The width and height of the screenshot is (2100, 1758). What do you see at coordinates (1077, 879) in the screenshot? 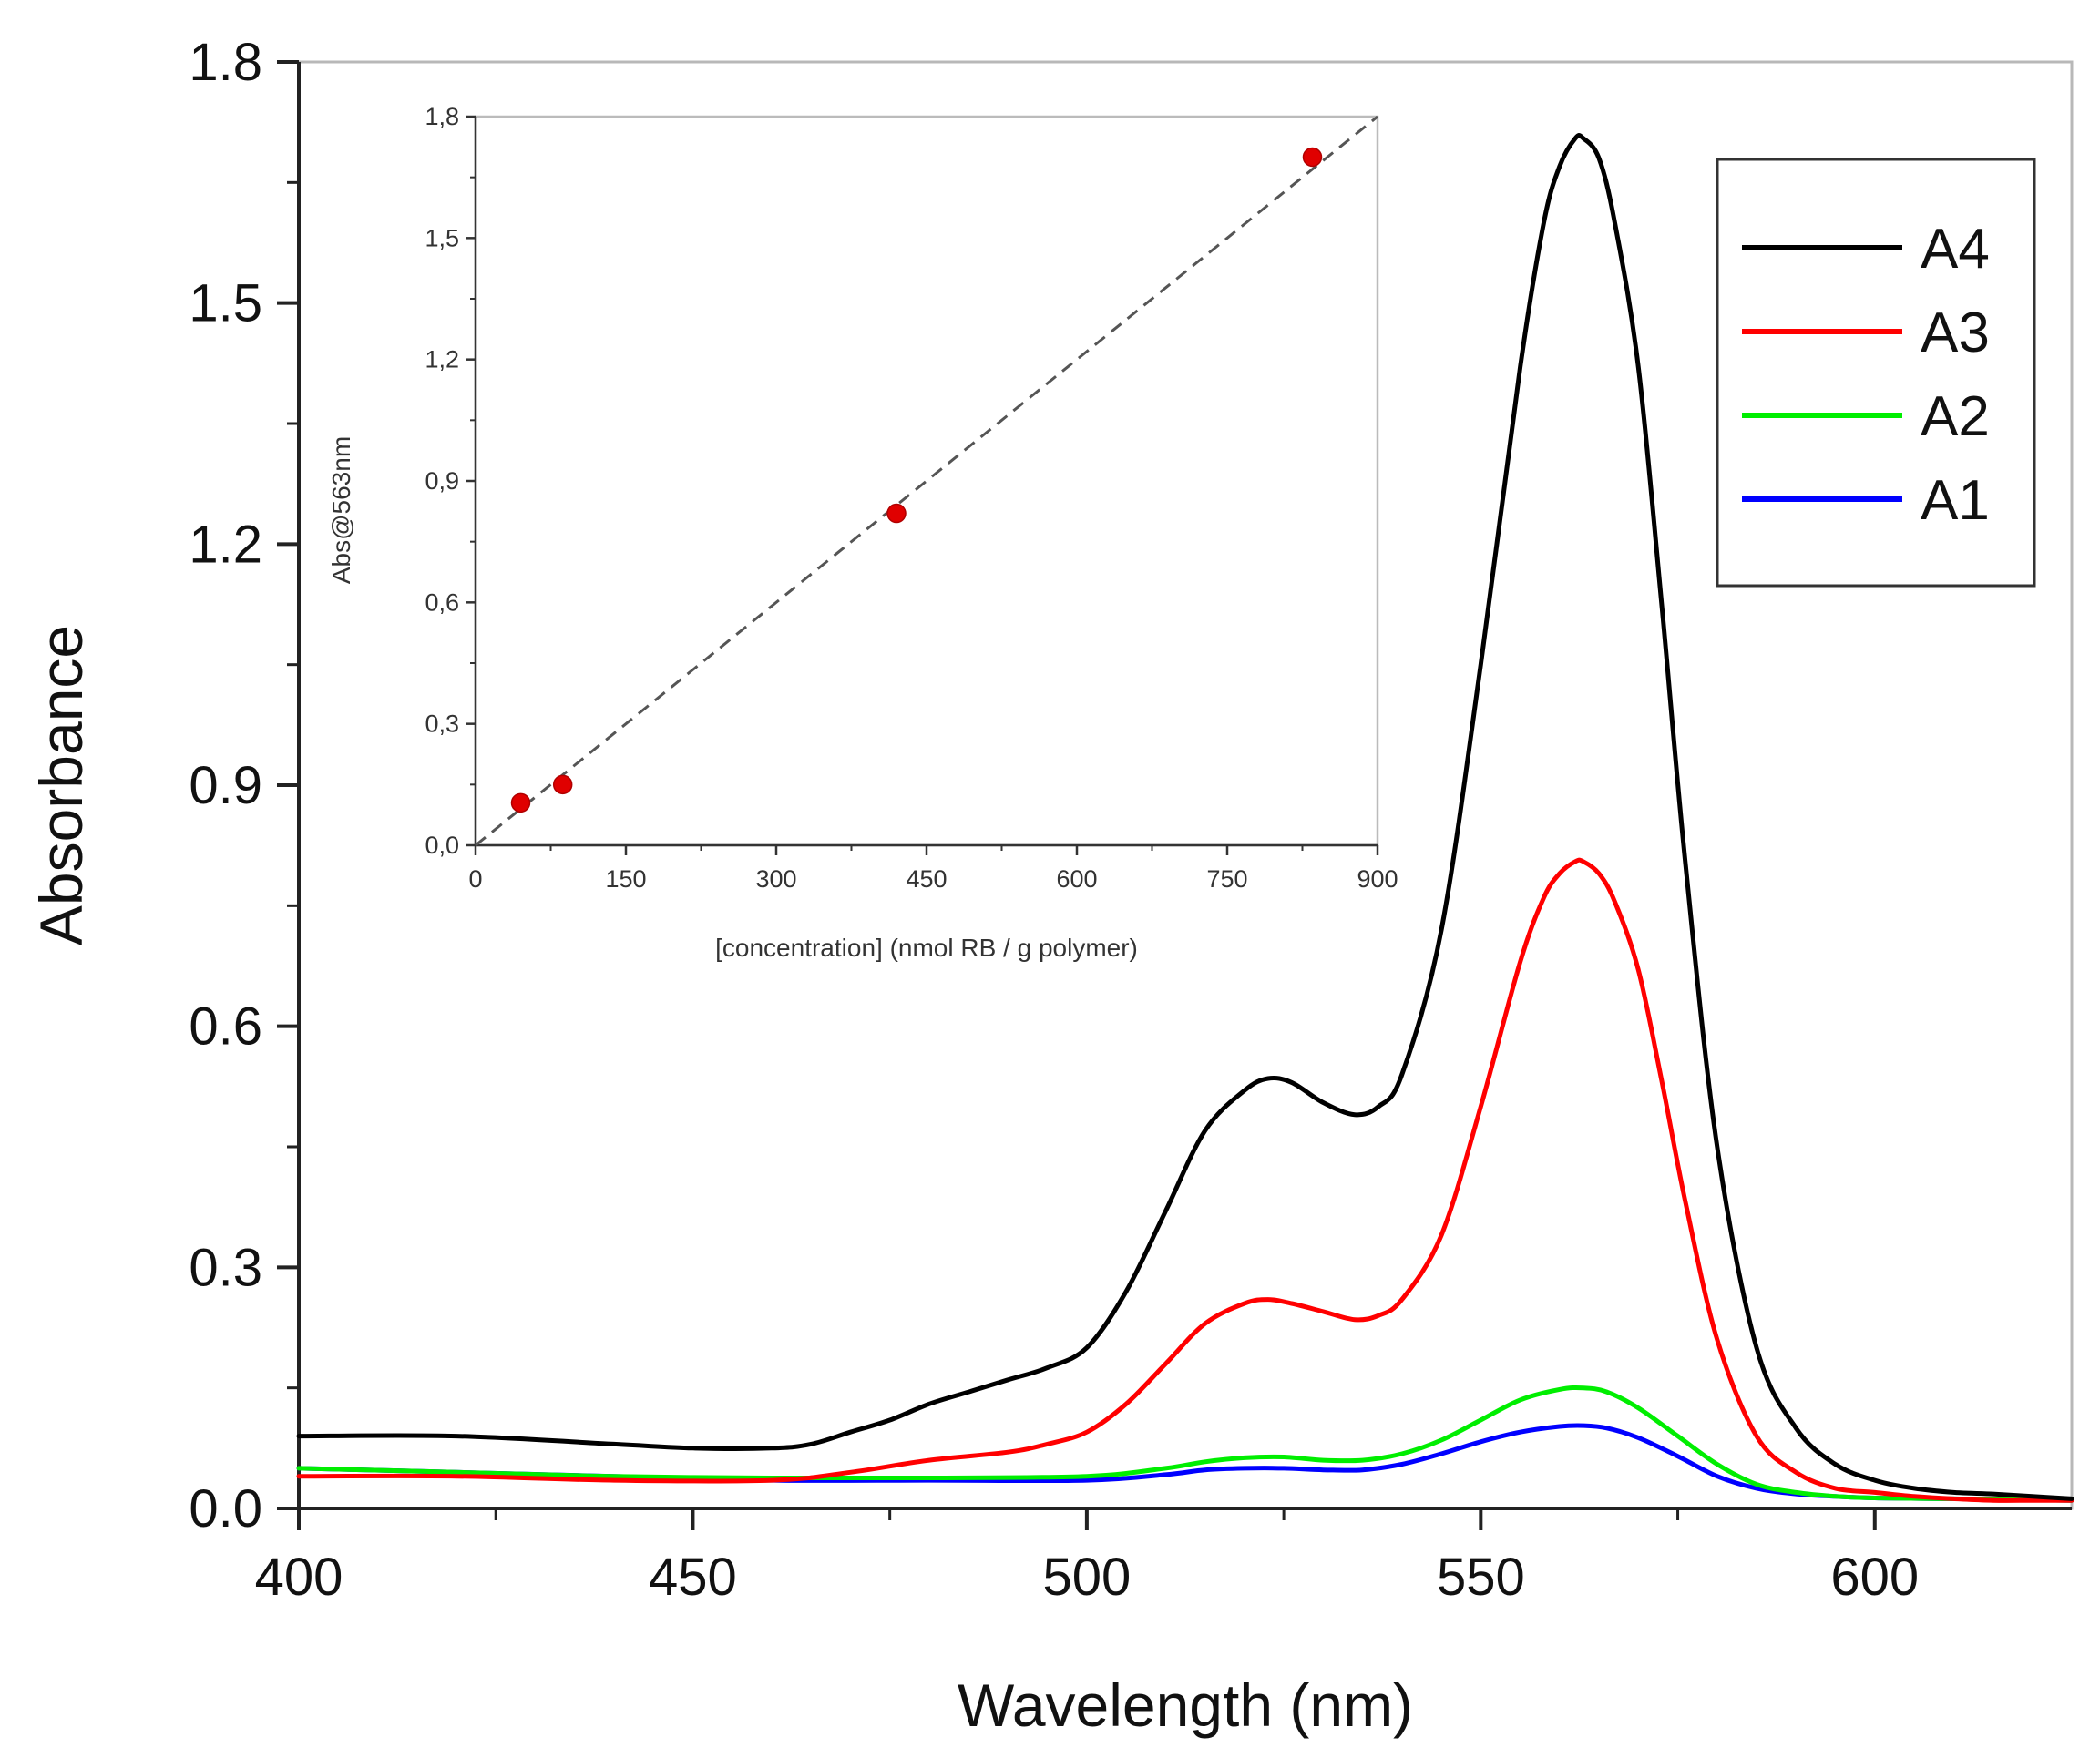
I see `inset-x-tick-label: 600` at bounding box center [1077, 879].